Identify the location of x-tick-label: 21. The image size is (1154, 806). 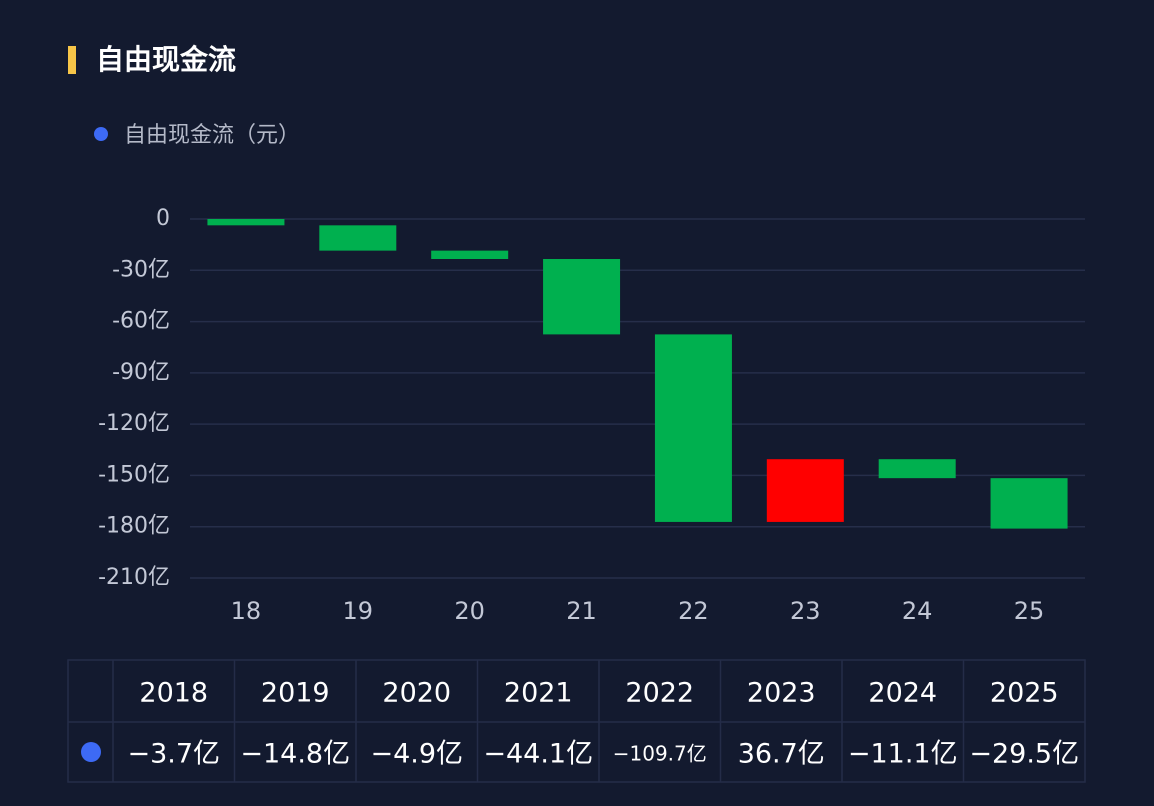
(581, 611).